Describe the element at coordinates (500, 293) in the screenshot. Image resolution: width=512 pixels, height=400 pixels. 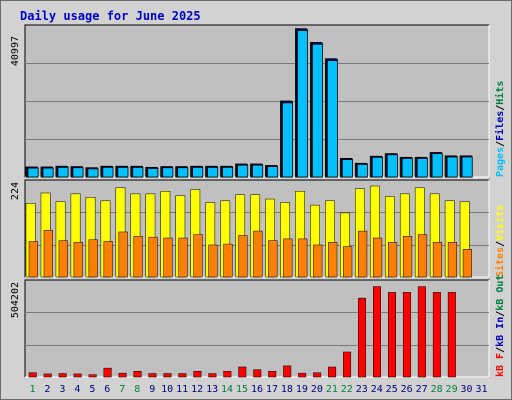
I see `legend-entry-kbytes_out: kB Out` at that location.